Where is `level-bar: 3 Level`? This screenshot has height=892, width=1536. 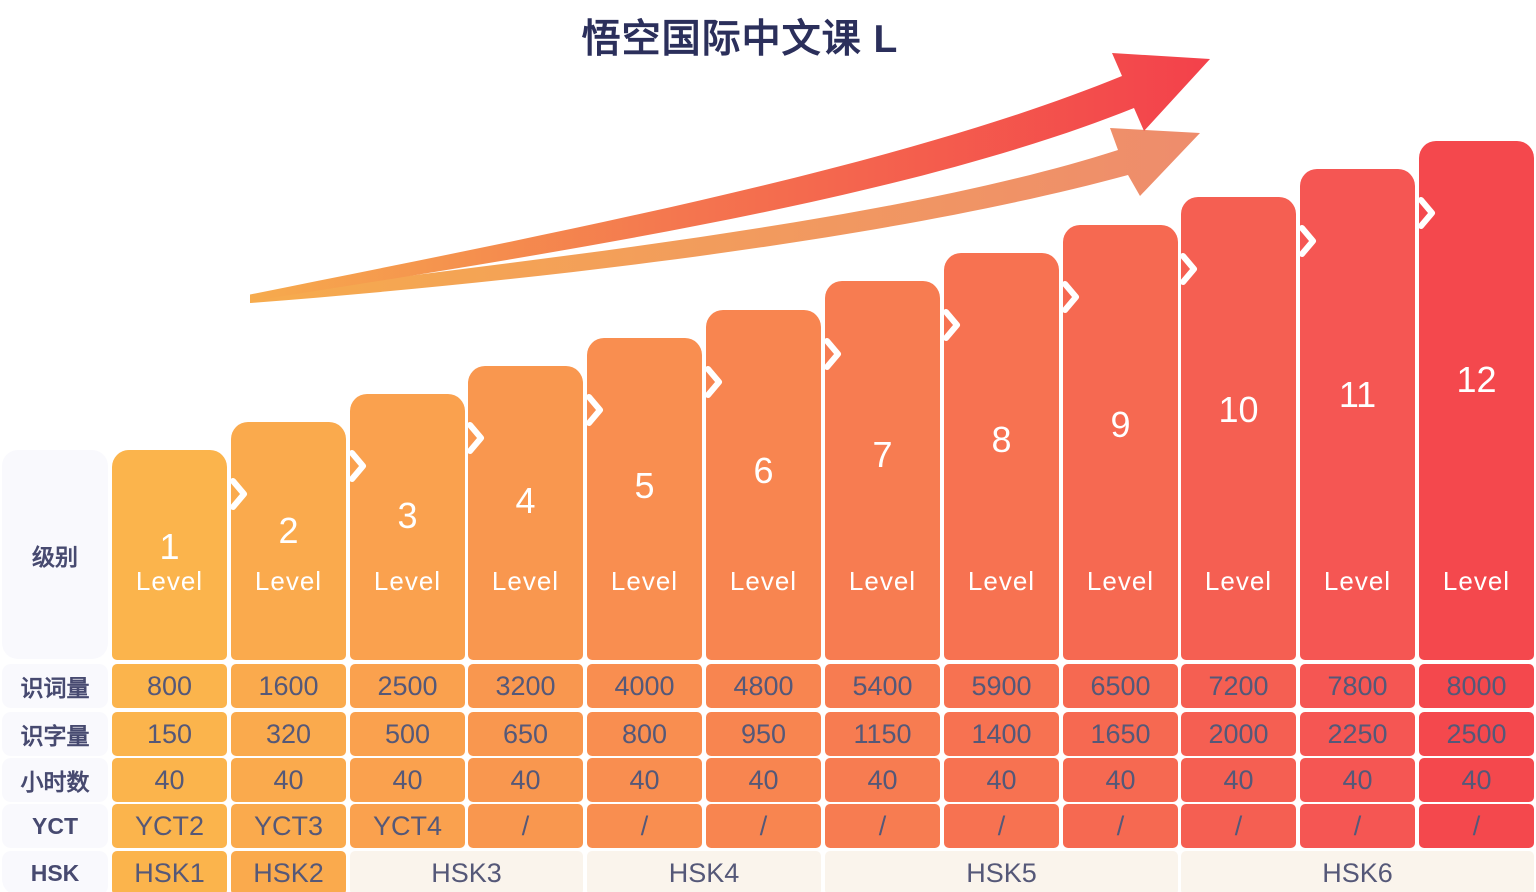 level-bar: 3 Level is located at coordinates (407, 527).